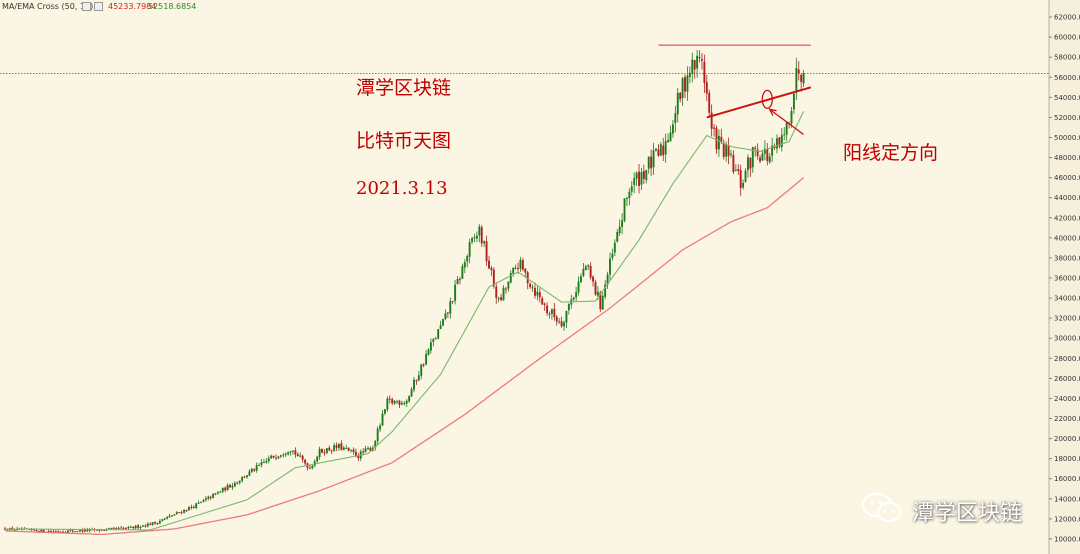 This screenshot has height=554, width=1080. I want to click on price-axis-panel, so click(1064, 277).